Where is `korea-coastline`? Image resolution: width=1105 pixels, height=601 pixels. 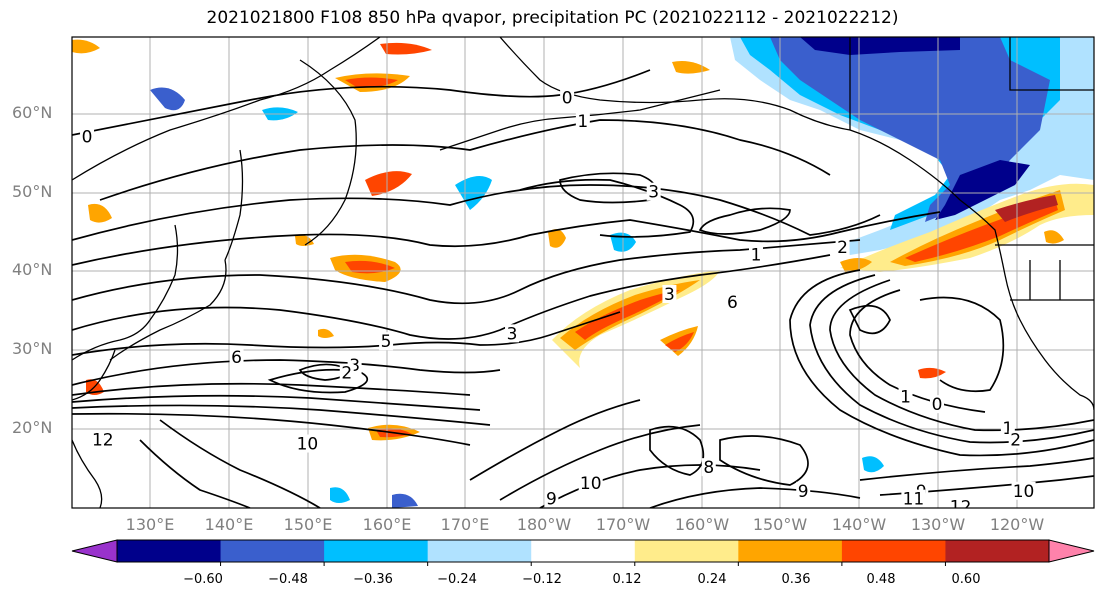 korea-coastline is located at coordinates (125, 292).